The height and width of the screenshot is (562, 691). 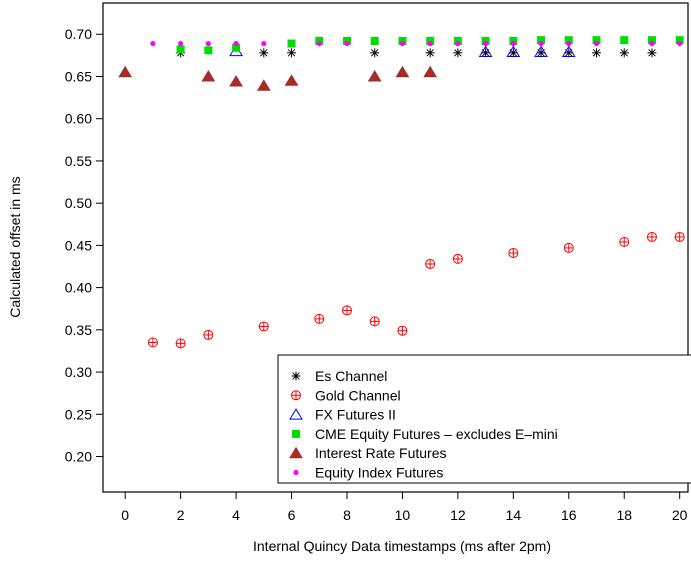 I want to click on x-tick-label: 16, so click(x=569, y=515).